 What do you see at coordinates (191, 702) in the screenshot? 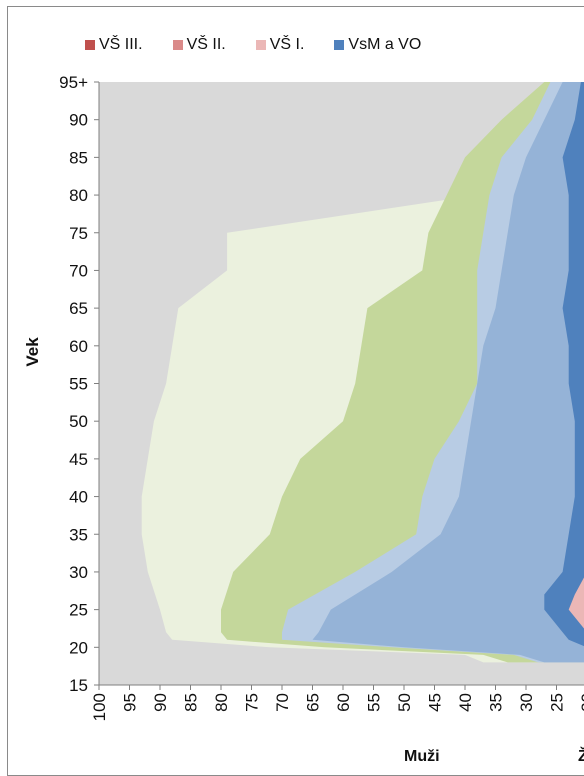
I see `x-tick-label: 85` at bounding box center [191, 702].